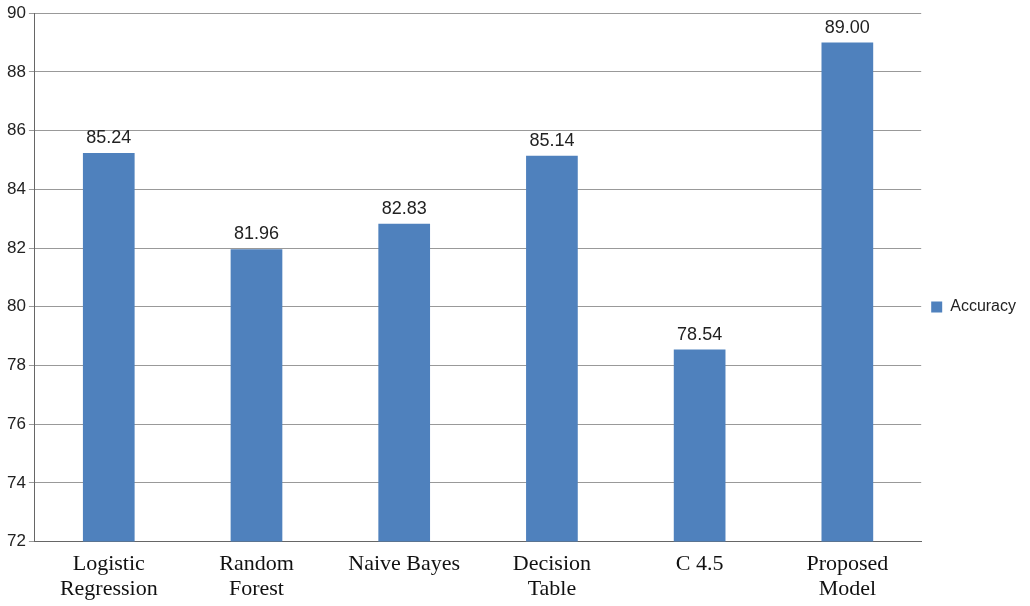 The image size is (1030, 606). I want to click on legend-label: Accuracy, so click(983, 306).